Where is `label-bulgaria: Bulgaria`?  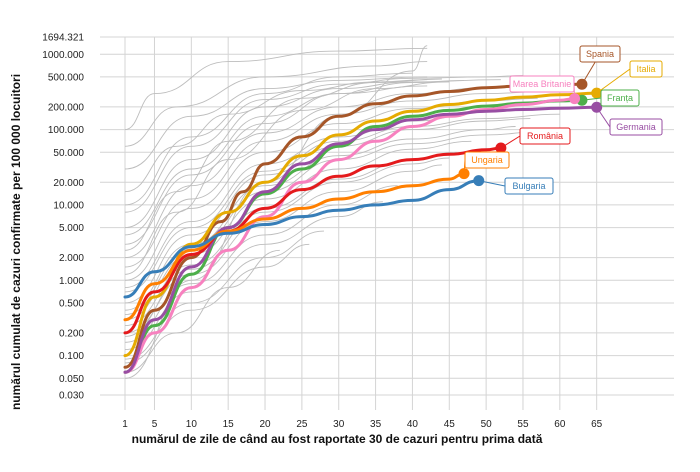 label-bulgaria: Bulgaria is located at coordinates (516, 186).